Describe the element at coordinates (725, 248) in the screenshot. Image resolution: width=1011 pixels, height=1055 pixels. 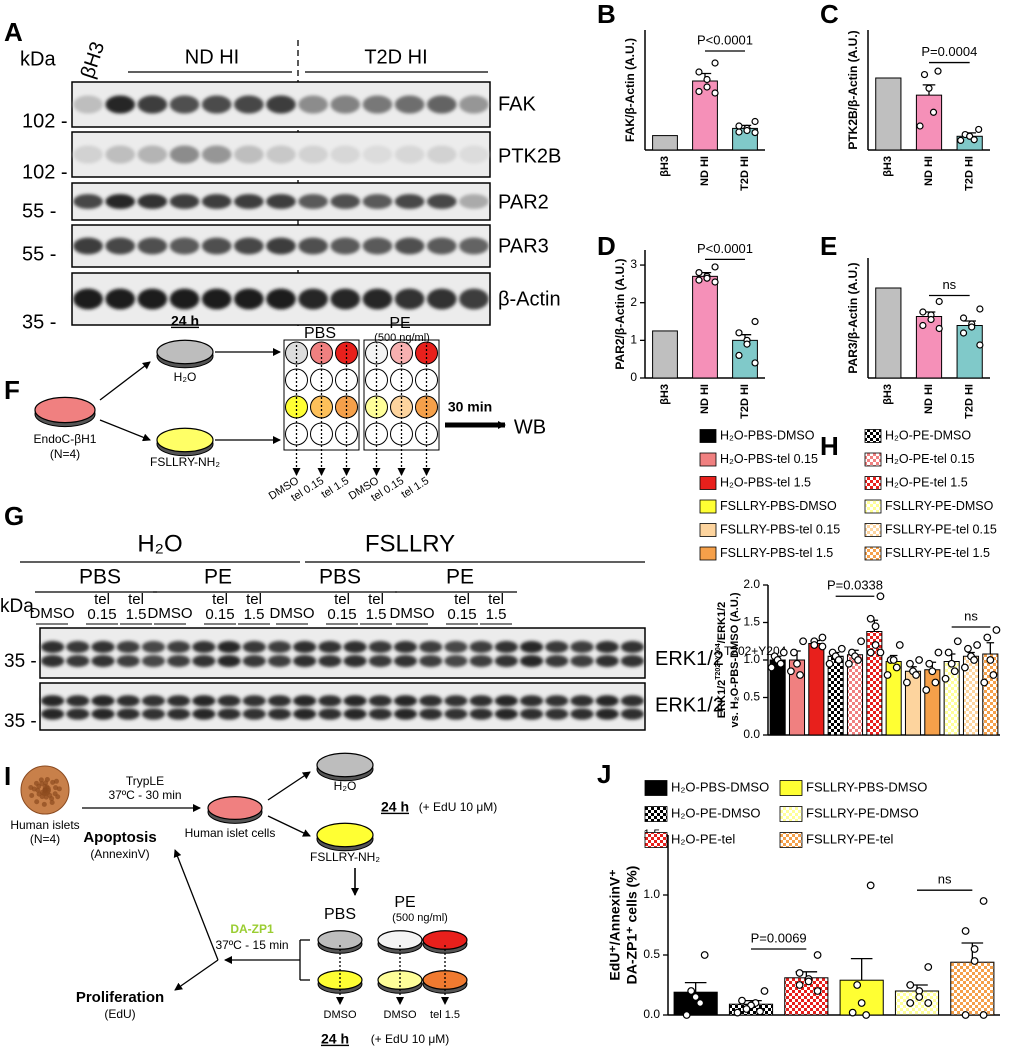
I see `significance-label: P<0.0001` at that location.